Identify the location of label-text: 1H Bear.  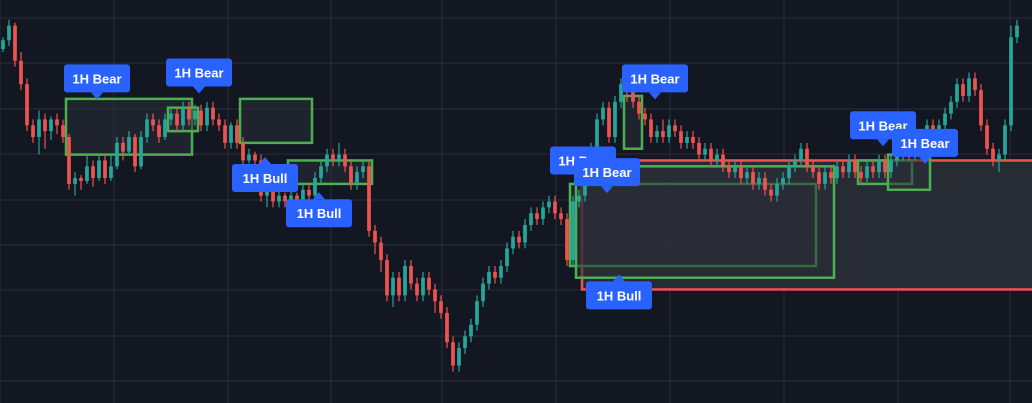
(96, 78).